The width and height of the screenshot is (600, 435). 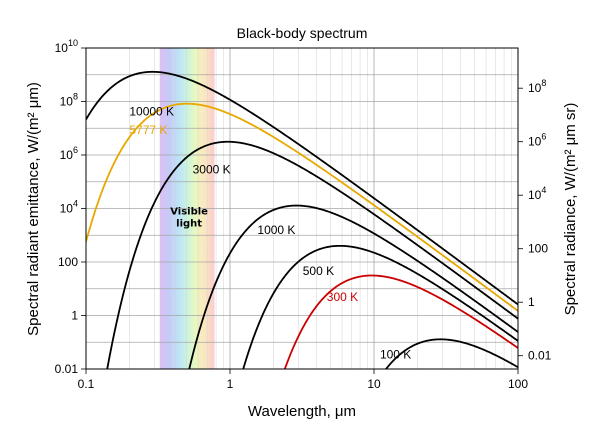 I want to click on series-line-500k, so click(x=380, y=306).